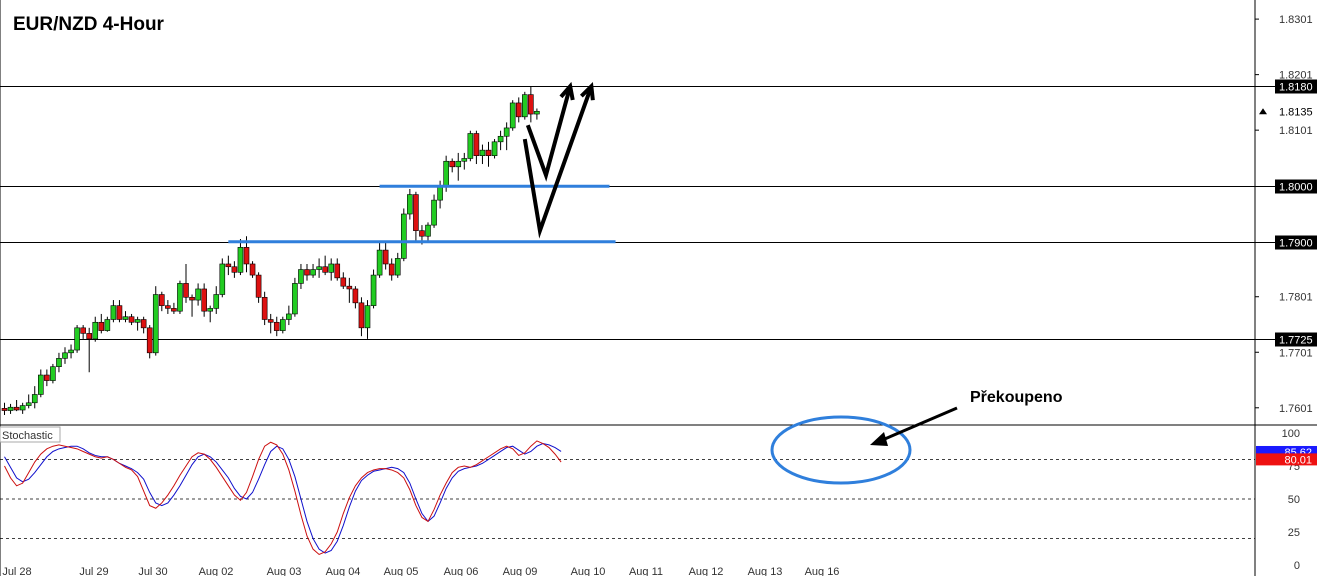  I want to click on chart-title-text: EUR/NZD 4-Hour, so click(89, 24).